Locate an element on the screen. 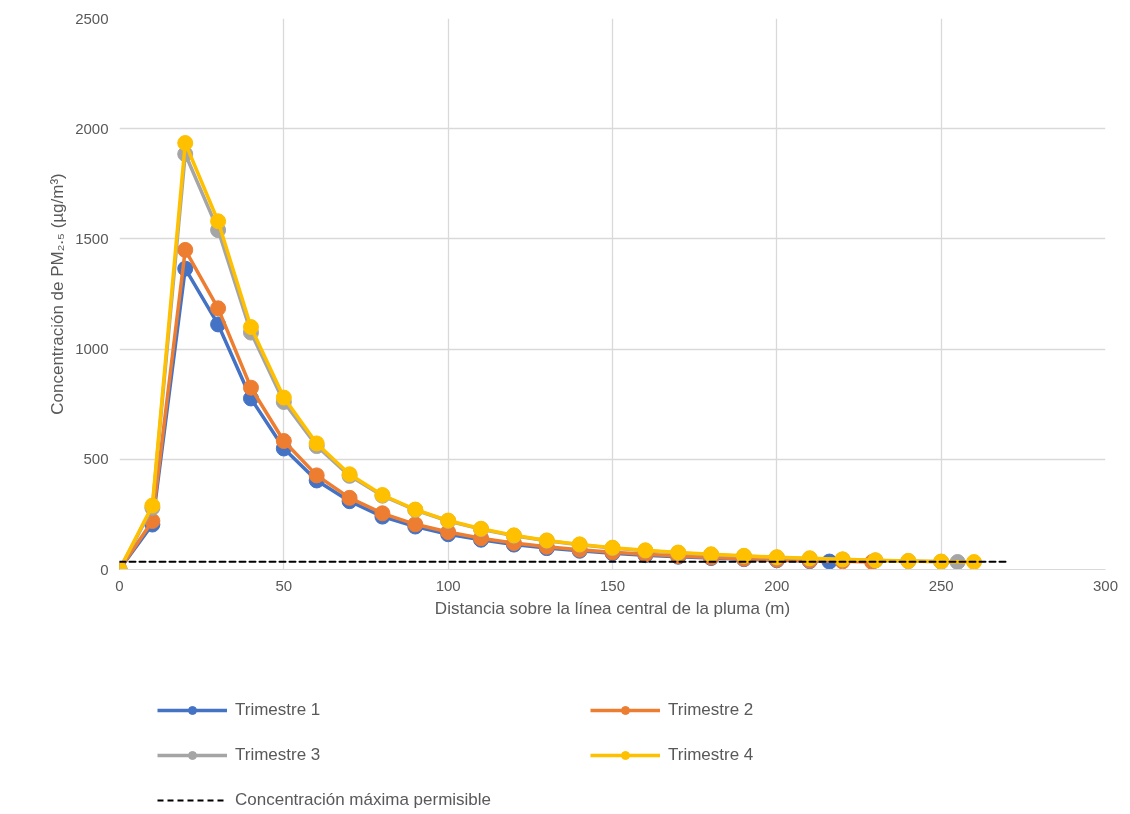 Image resolution: width=1130 pixels, height=814 pixels. y-tick-label: 1500 is located at coordinates (92, 238).